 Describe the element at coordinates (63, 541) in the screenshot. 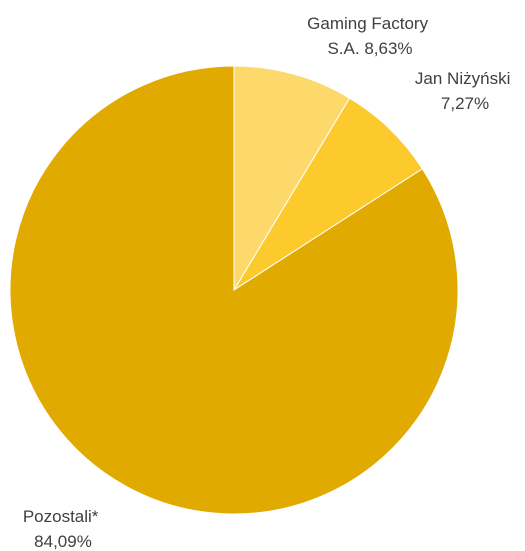

I see `slice-label-pozostali-line2: 84,09%` at that location.